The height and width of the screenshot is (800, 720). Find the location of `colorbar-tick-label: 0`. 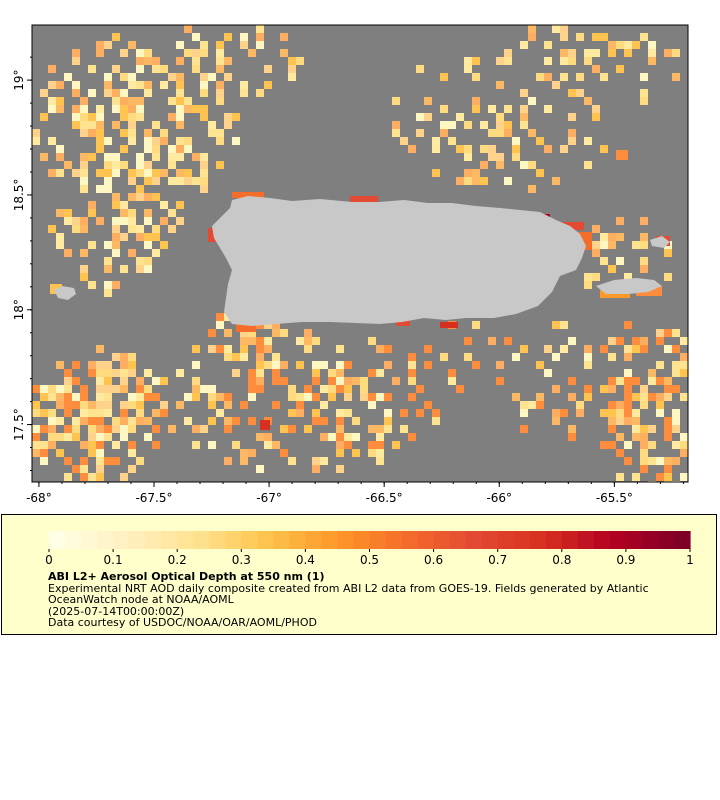

colorbar-tick-label: 0 is located at coordinates (49, 560).